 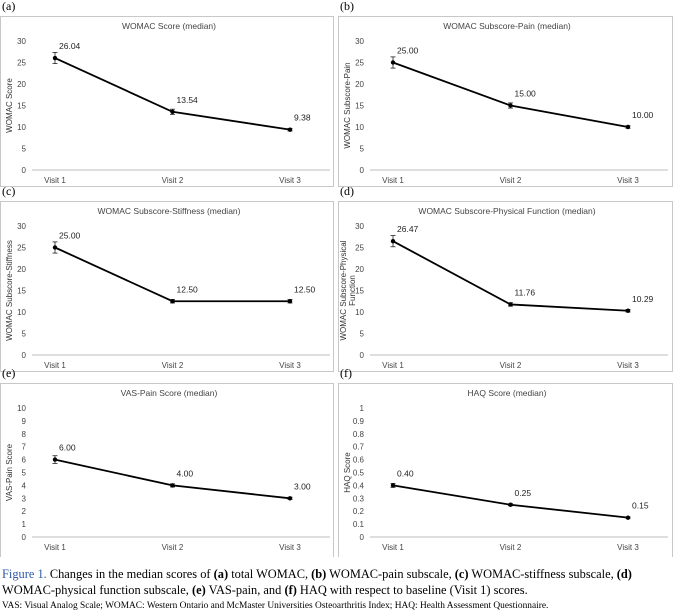 What do you see at coordinates (643, 115) in the screenshot?
I see `data-label: 10.00` at bounding box center [643, 115].